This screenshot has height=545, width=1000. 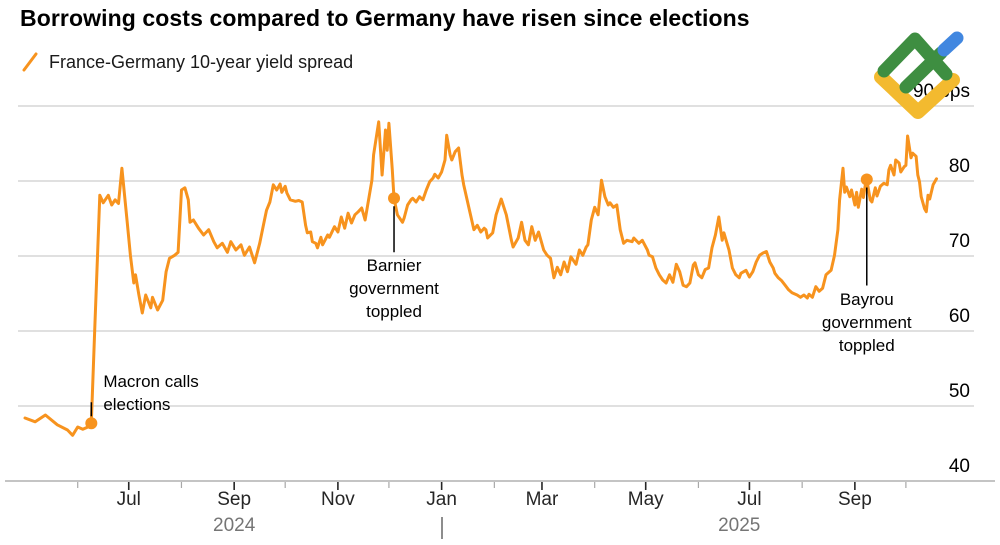 I want to click on event-dot-bayrou, so click(x=866, y=179).